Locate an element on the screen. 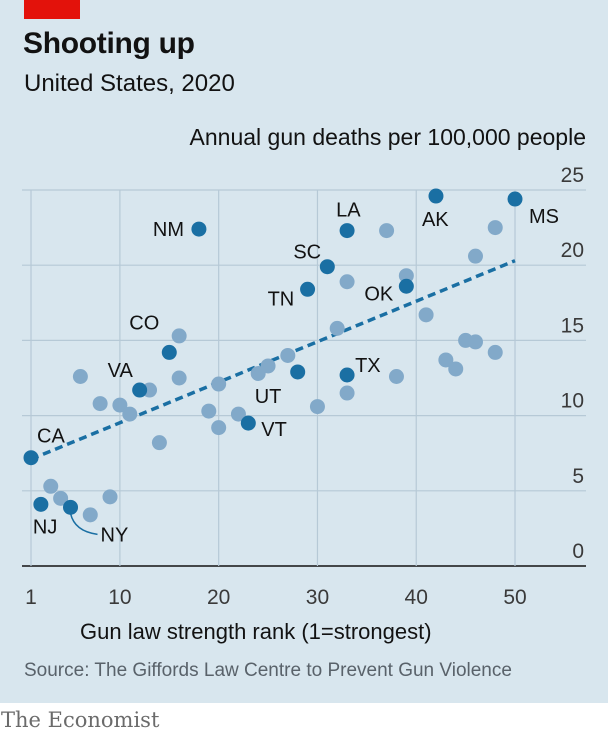 The image size is (608, 739). point-label-vt: VT is located at coordinates (274, 430).